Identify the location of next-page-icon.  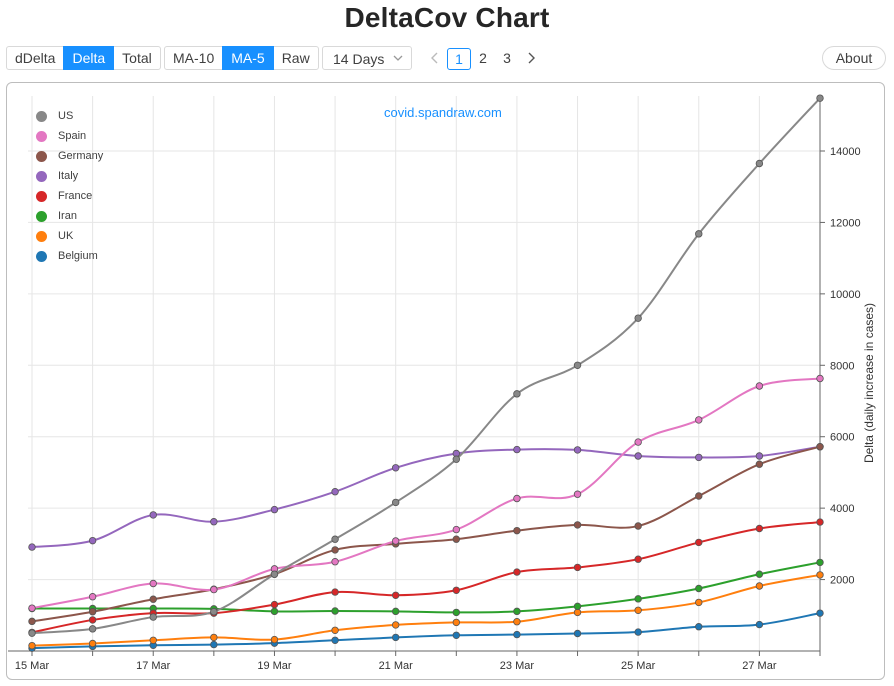
(531, 58).